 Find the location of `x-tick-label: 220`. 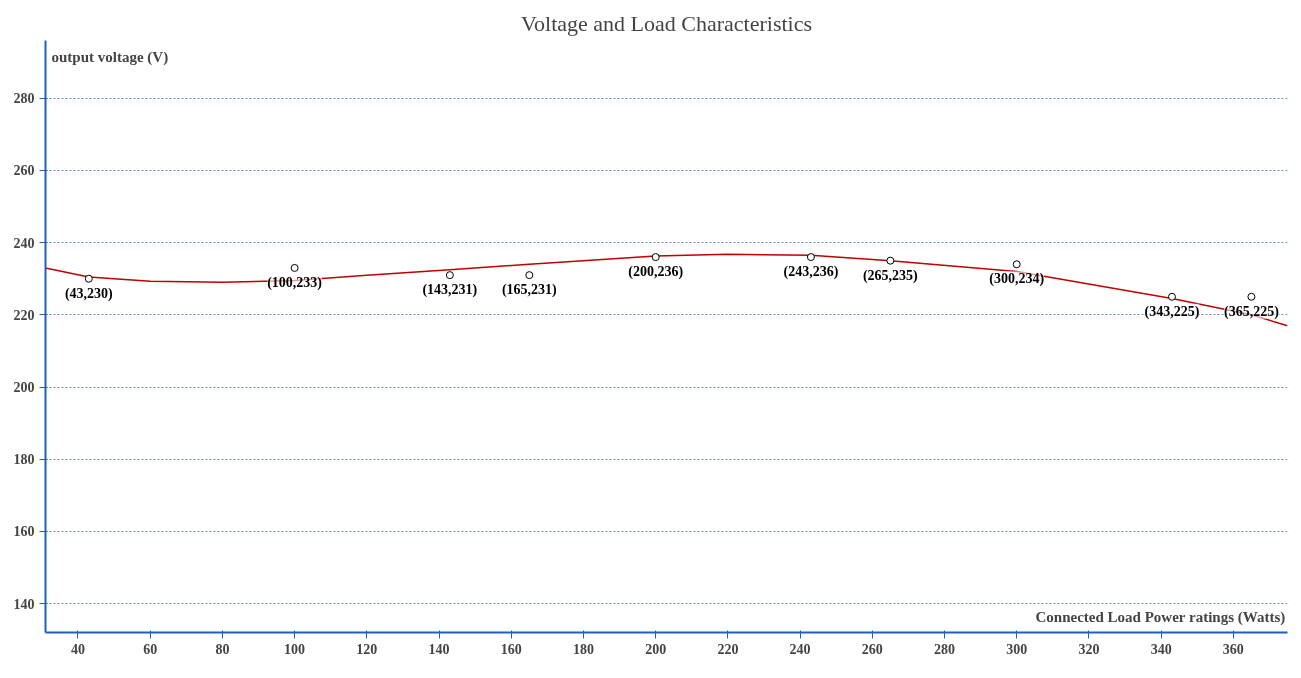

x-tick-label: 220 is located at coordinates (728, 649).